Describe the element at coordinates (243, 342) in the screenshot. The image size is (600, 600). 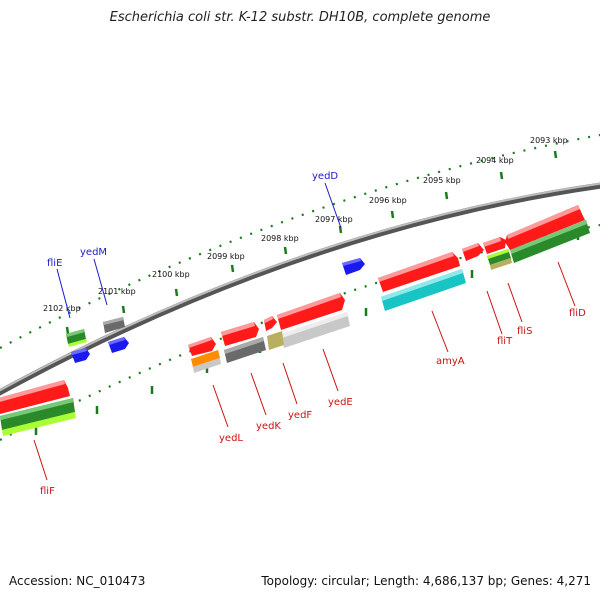
I see `gene-yedK` at that location.